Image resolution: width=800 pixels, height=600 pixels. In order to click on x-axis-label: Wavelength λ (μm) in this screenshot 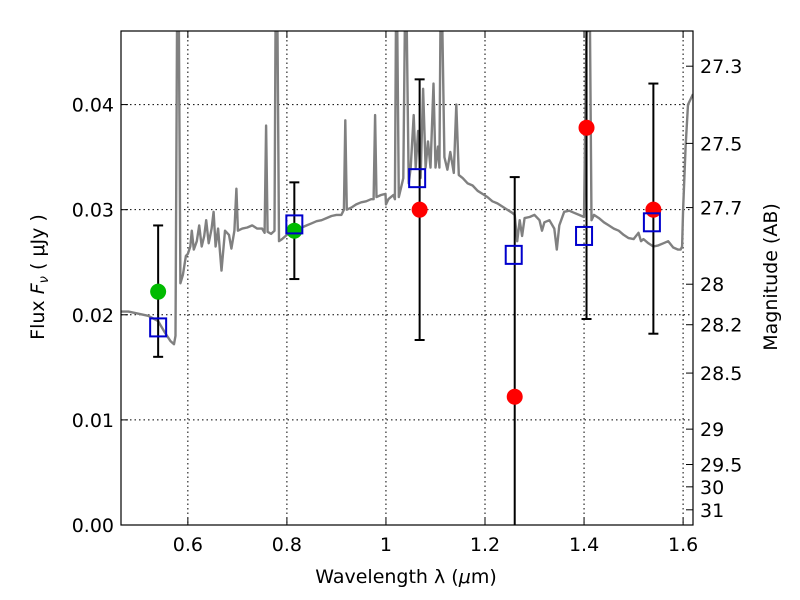, I will do `click(405, 577)`.